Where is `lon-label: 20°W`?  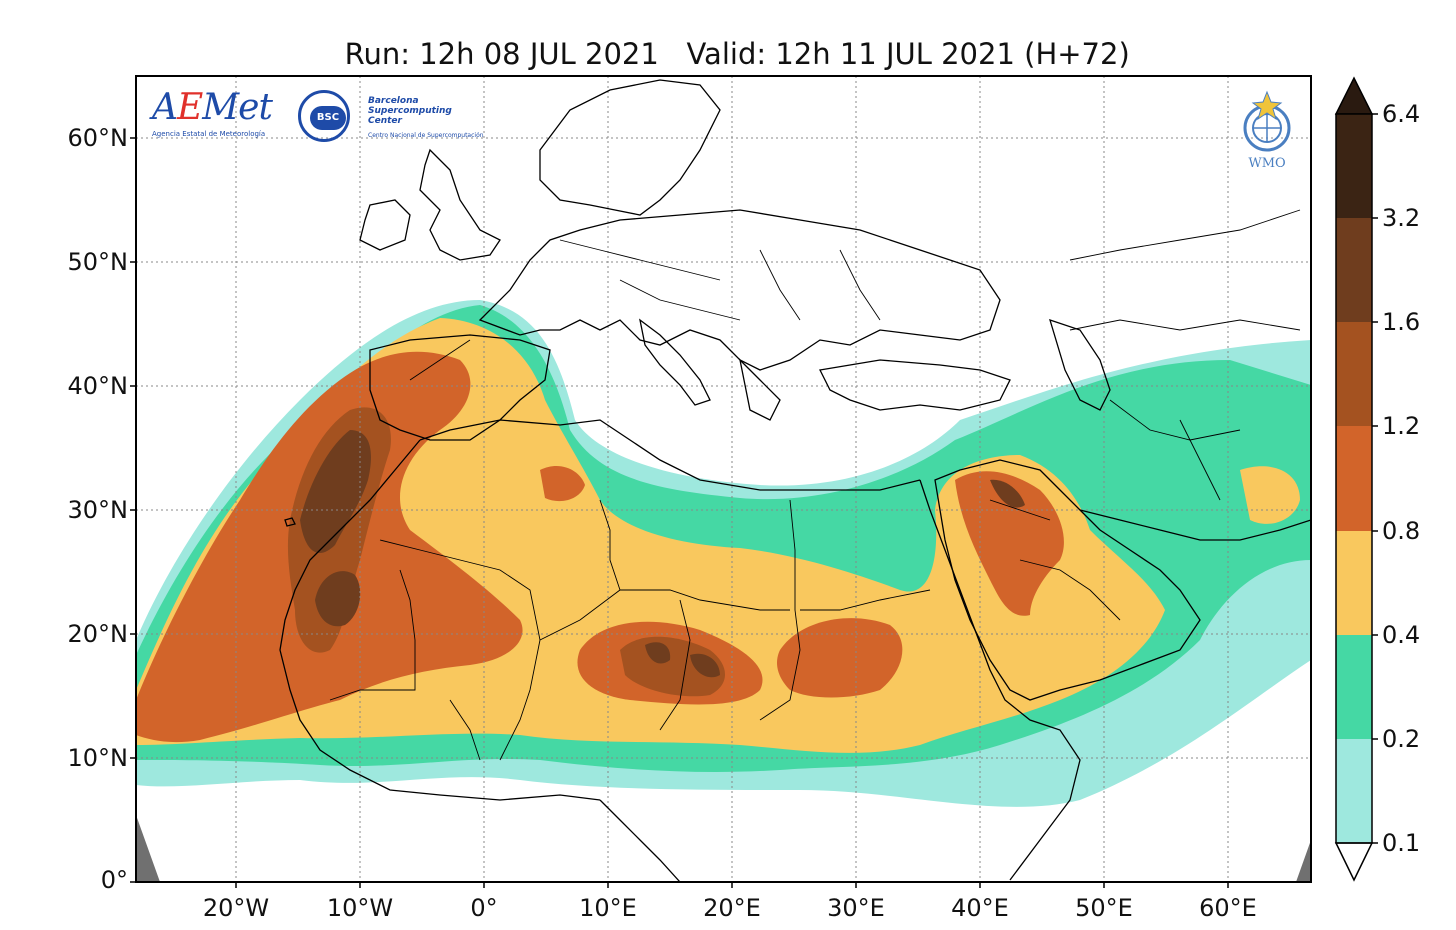
lon-label: 20°W is located at coordinates (236, 908).